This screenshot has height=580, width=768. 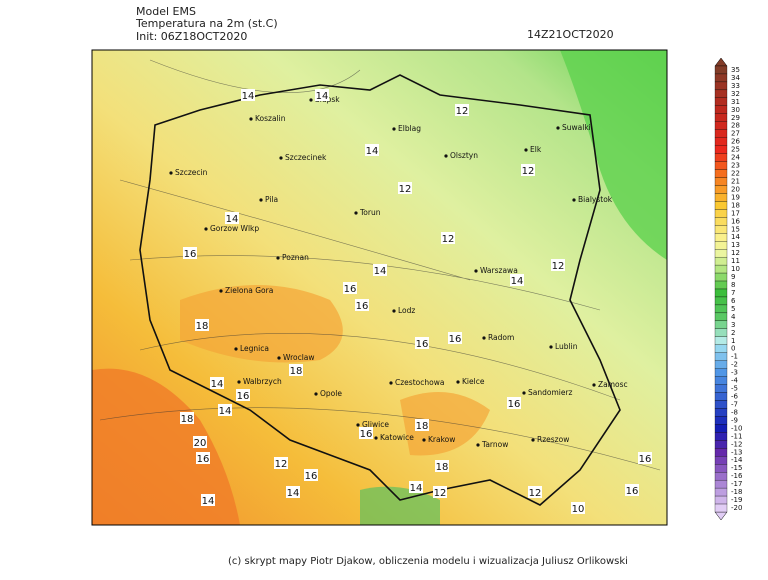 I want to click on city-label: Wroclaw, so click(x=299, y=357).